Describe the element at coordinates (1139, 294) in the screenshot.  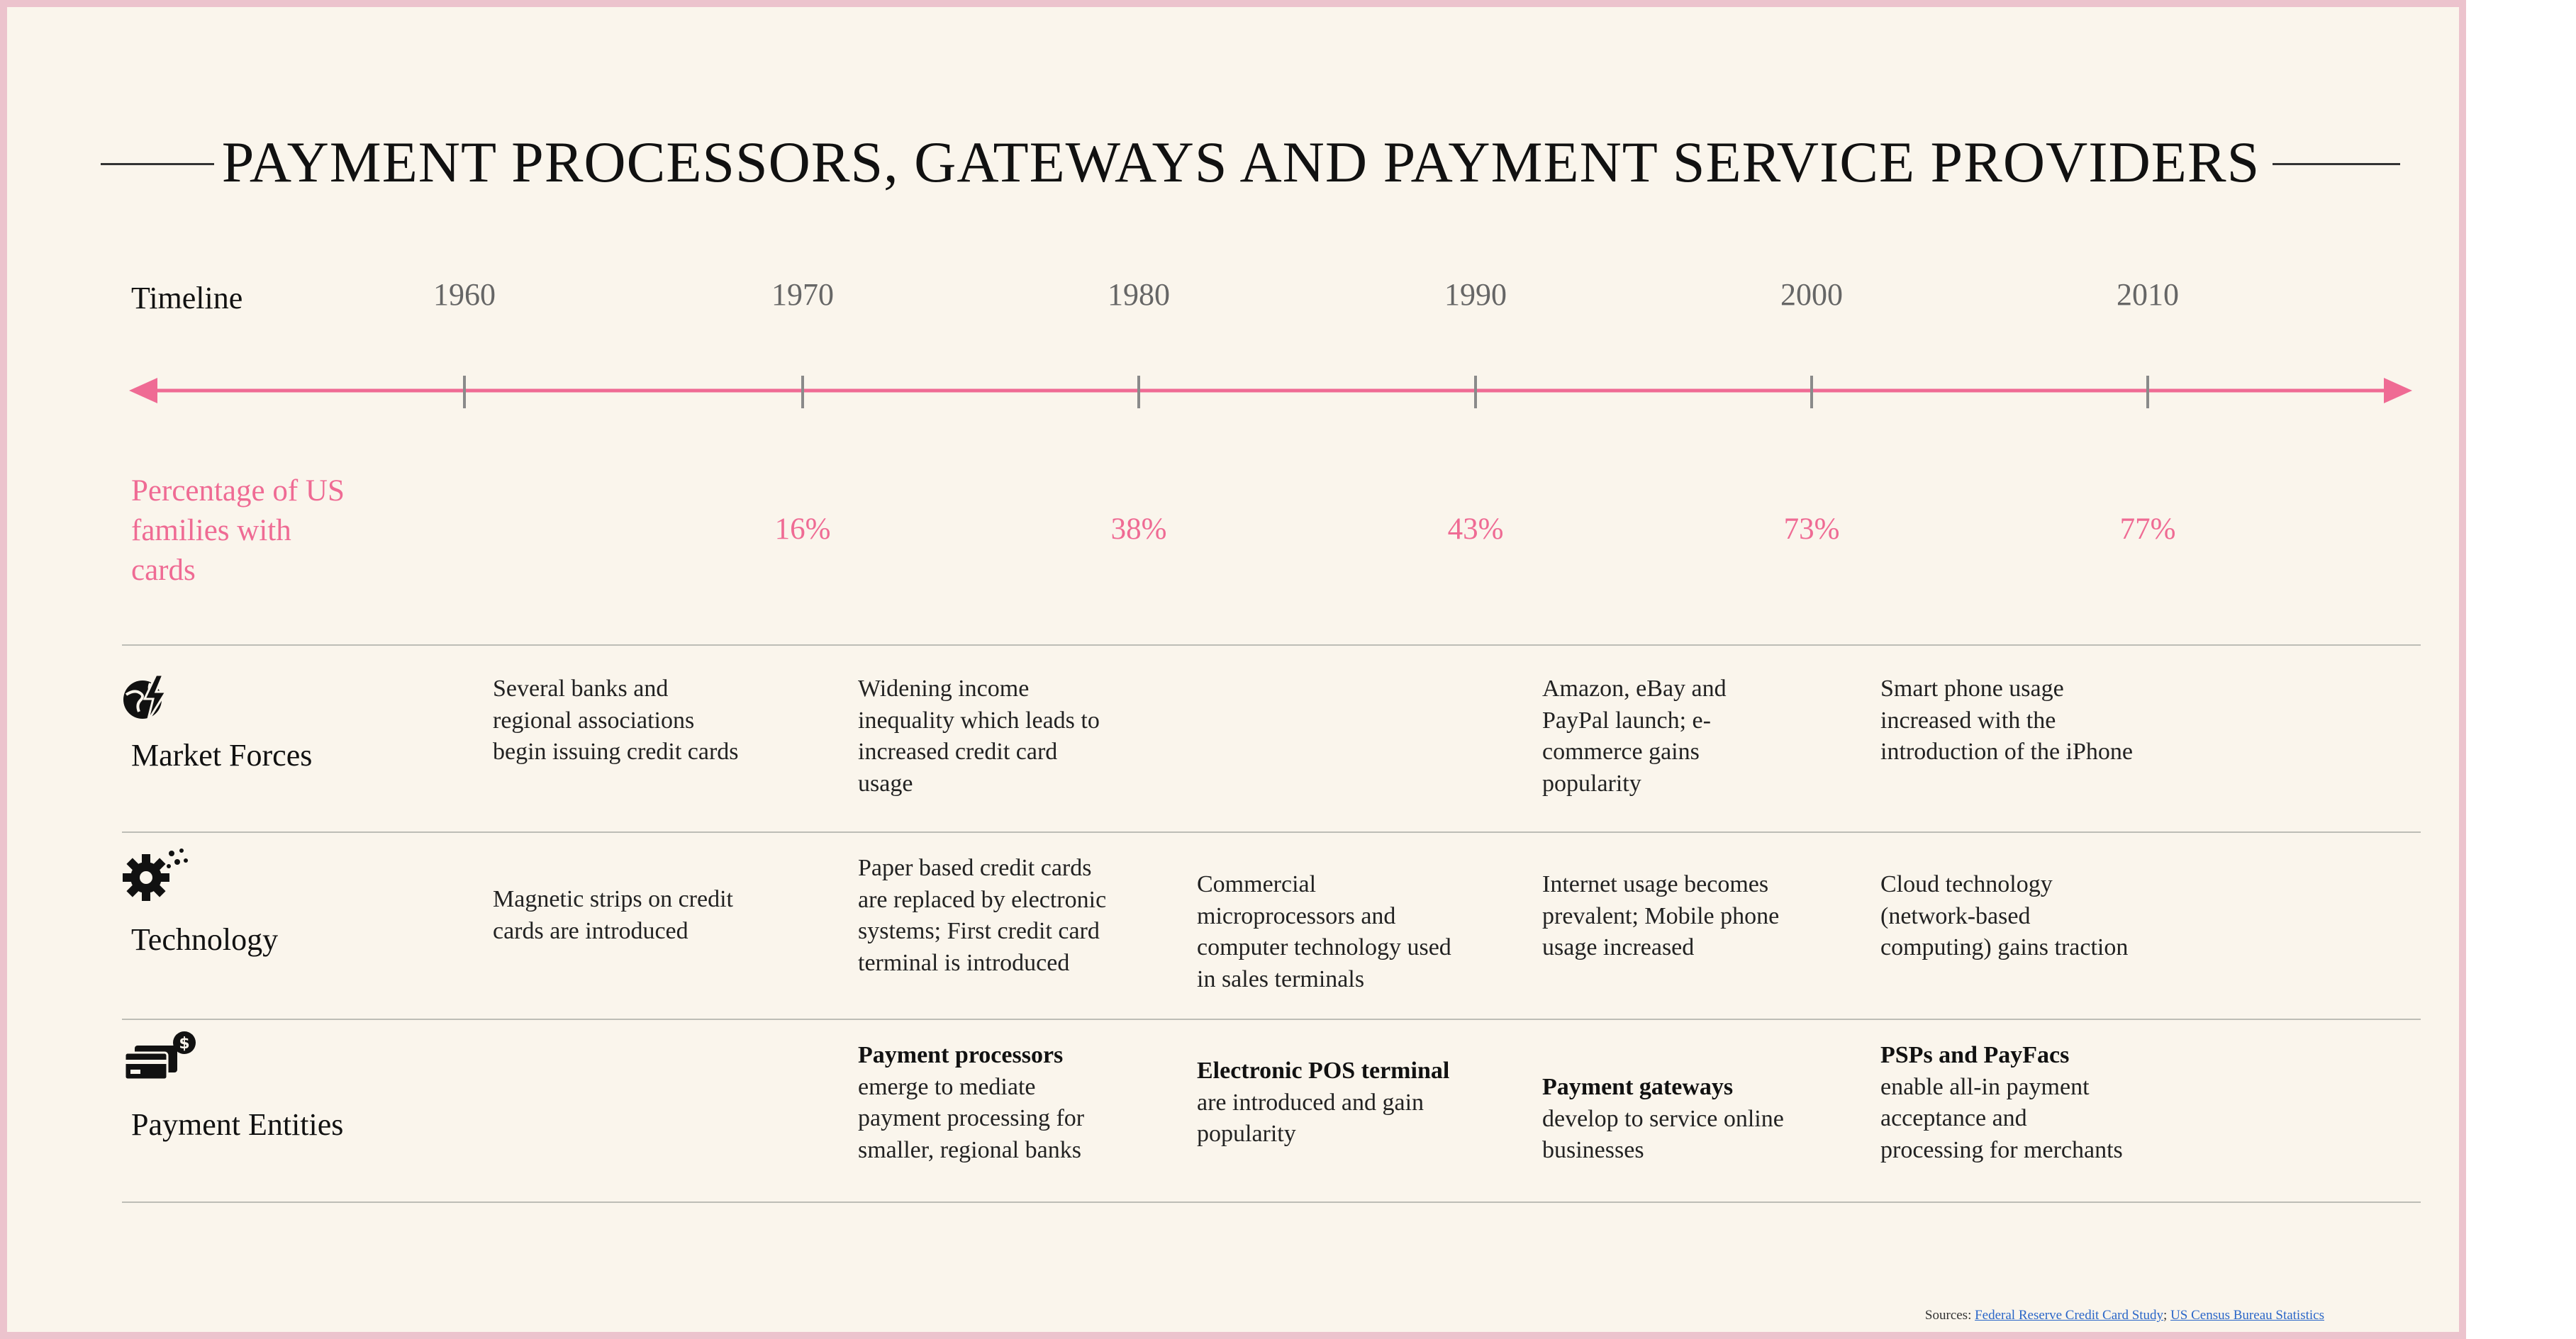
I see `year-label: 1980` at that location.